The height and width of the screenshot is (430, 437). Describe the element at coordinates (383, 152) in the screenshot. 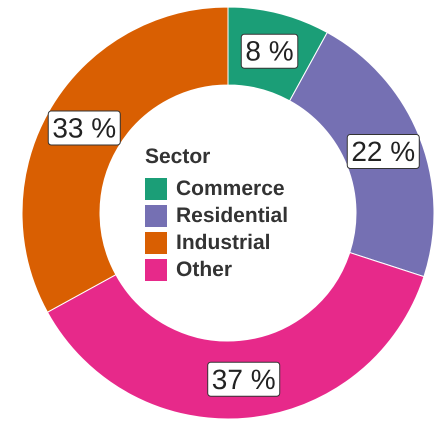

I see `data-label: 22 %` at that location.